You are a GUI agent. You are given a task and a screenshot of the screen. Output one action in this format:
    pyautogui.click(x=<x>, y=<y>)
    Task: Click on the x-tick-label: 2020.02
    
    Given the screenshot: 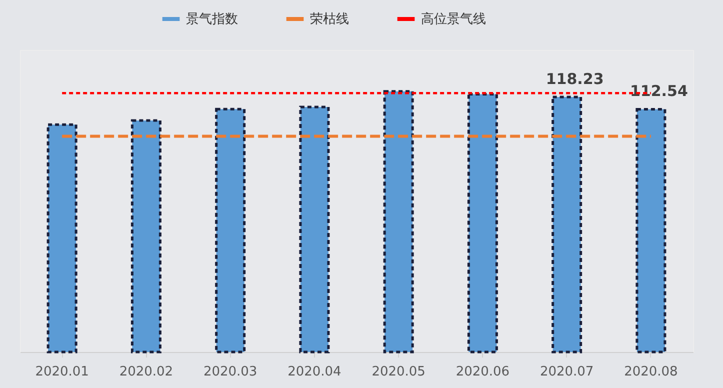 What is the action you would take?
    pyautogui.click(x=146, y=372)
    